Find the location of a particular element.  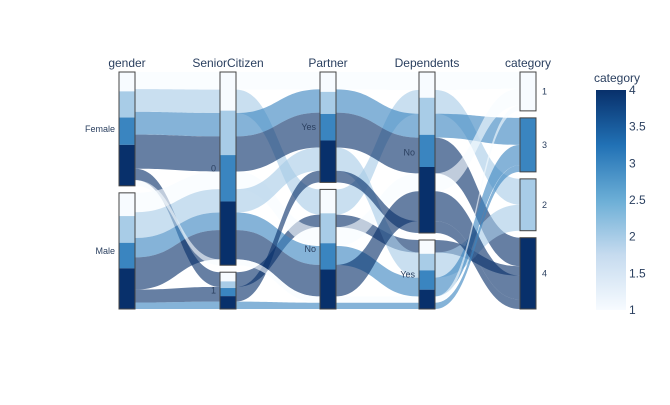

colorbar-tick-label: 2 is located at coordinates (632, 237).